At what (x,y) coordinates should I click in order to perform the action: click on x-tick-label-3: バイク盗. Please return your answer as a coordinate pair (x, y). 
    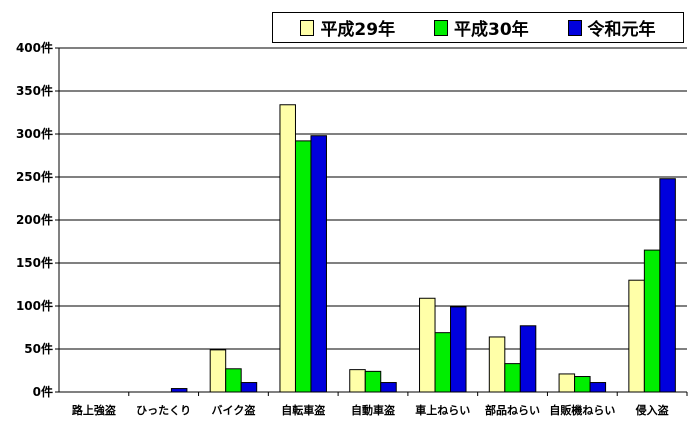
    Looking at the image, I should click on (234, 410).